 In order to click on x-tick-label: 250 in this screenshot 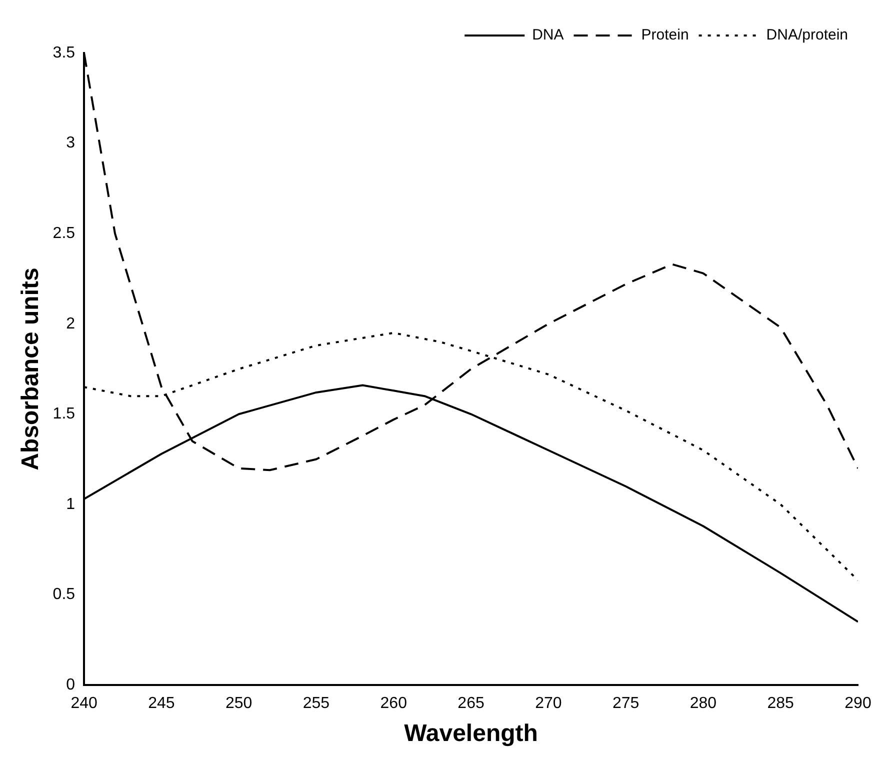, I will do `click(238, 703)`.